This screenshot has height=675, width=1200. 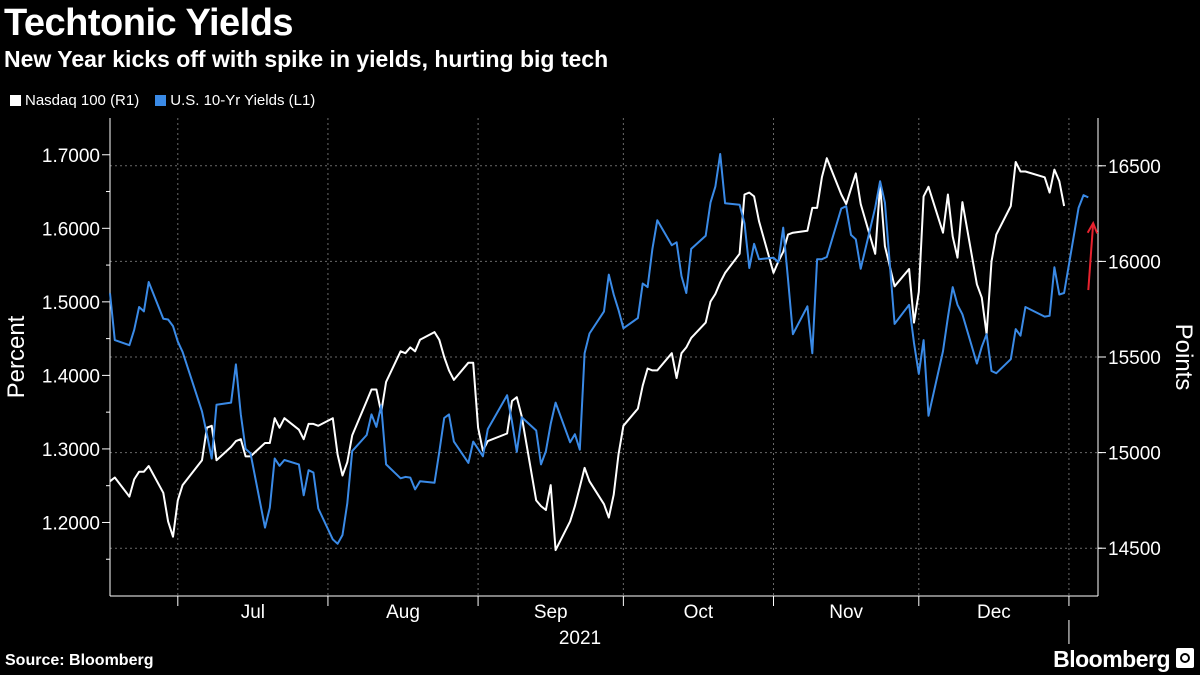 What do you see at coordinates (1185, 658) in the screenshot?
I see `bloomberg-app-icon` at bounding box center [1185, 658].